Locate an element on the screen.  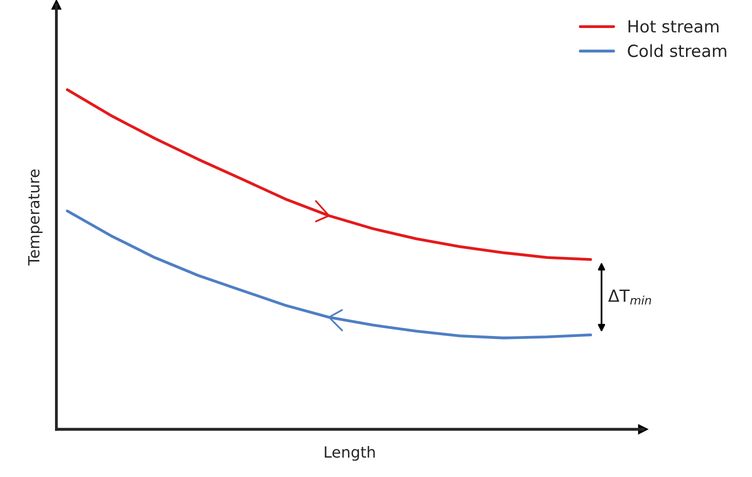
legend-label: Hot stream is located at coordinates (673, 26).